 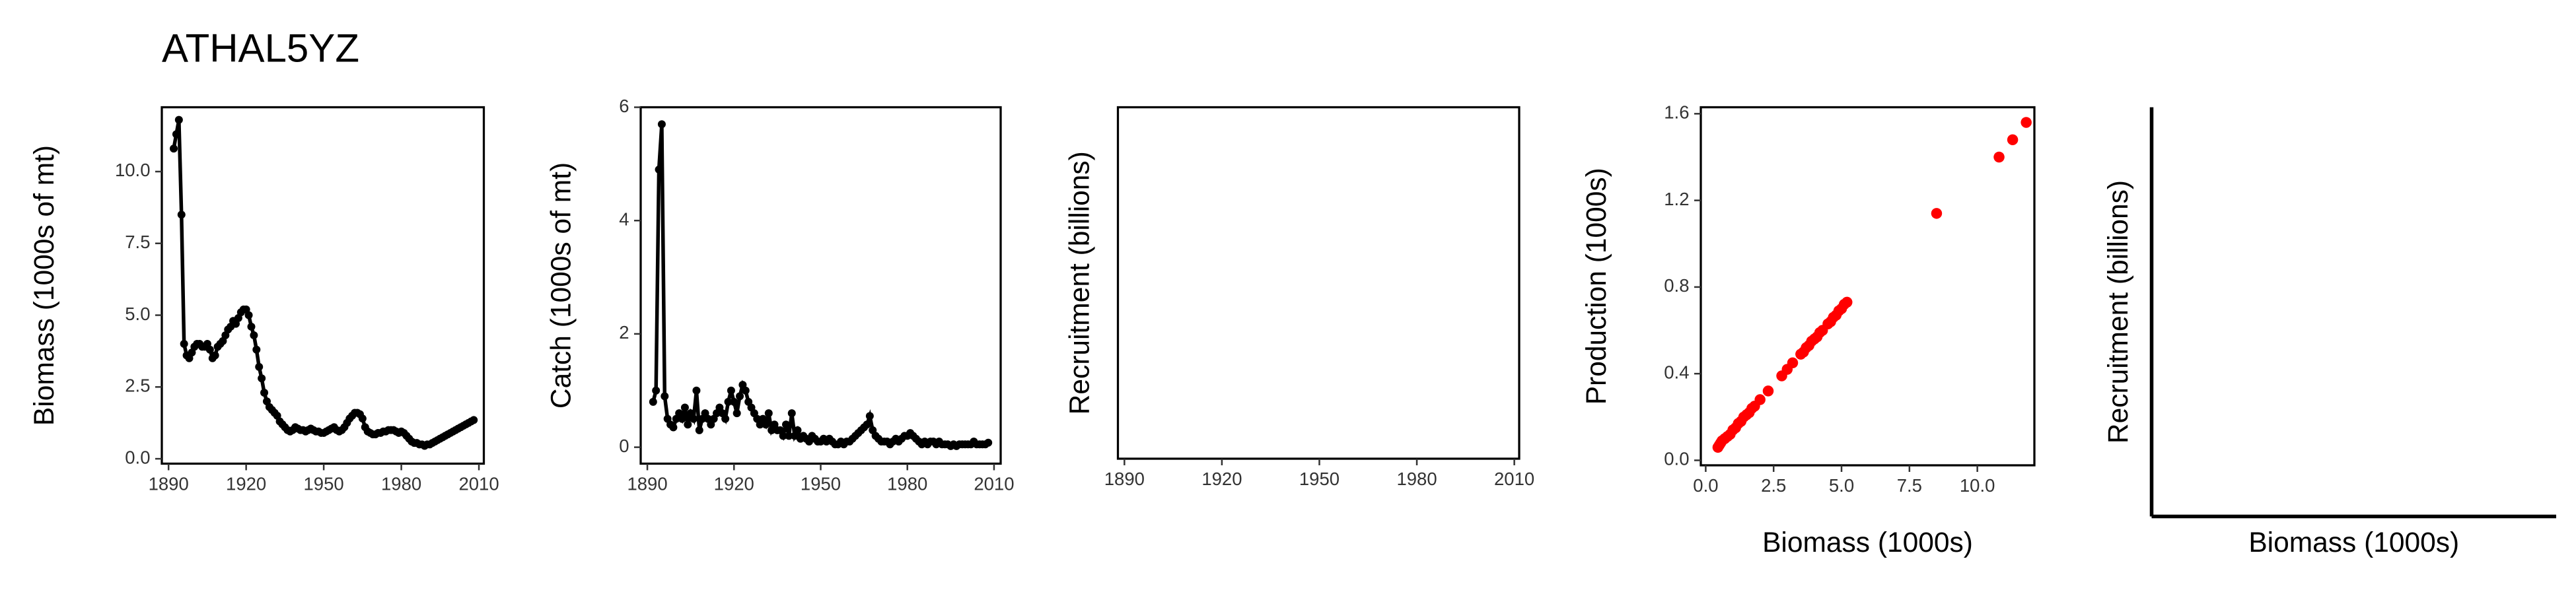 What do you see at coordinates (1978, 486) in the screenshot?
I see `x-tick-label: 10.0` at bounding box center [1978, 486].